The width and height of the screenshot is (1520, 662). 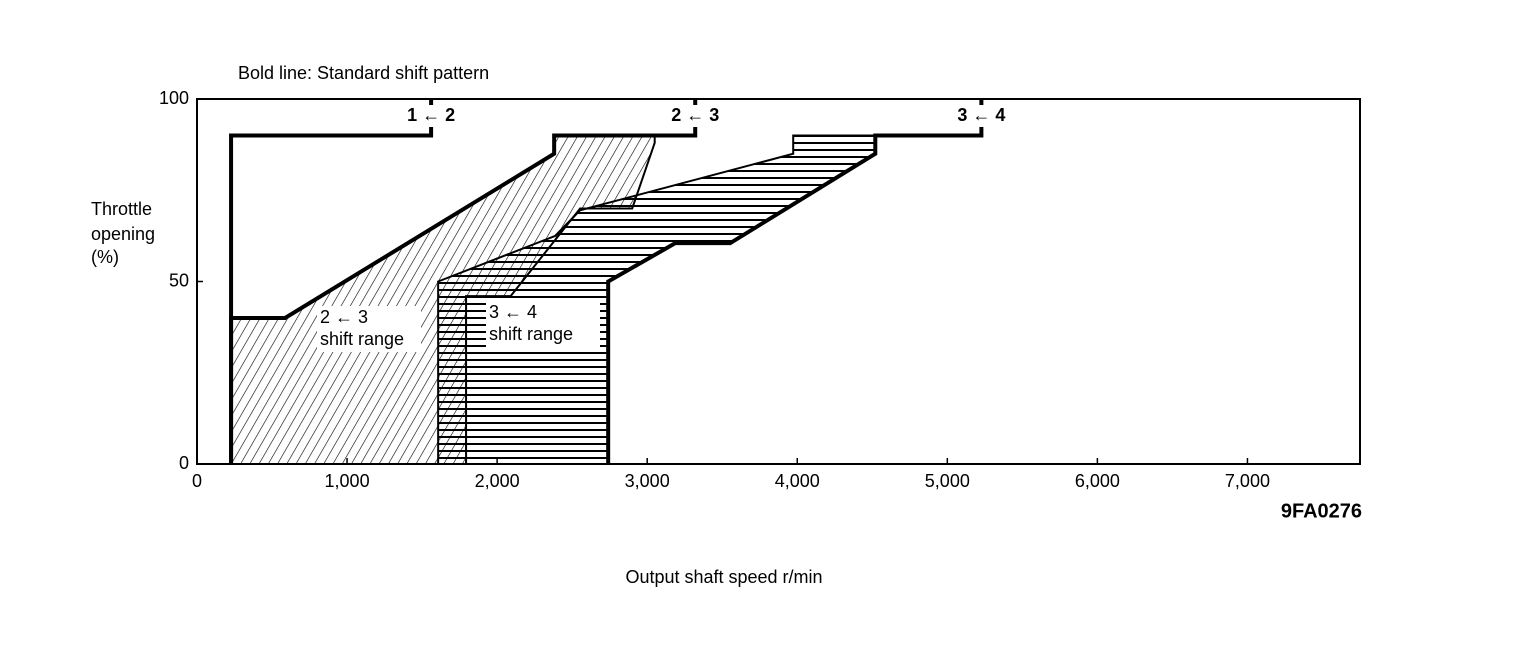 What do you see at coordinates (513, 312) in the screenshot?
I see `region-label: 3 ← 4` at bounding box center [513, 312].